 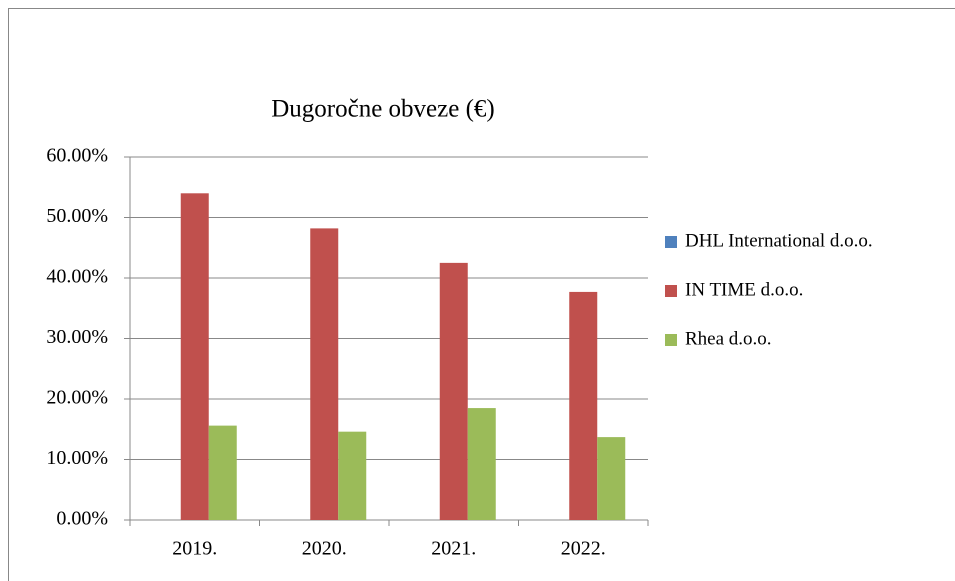 I want to click on x-tick-label: 2021., so click(x=453, y=549).